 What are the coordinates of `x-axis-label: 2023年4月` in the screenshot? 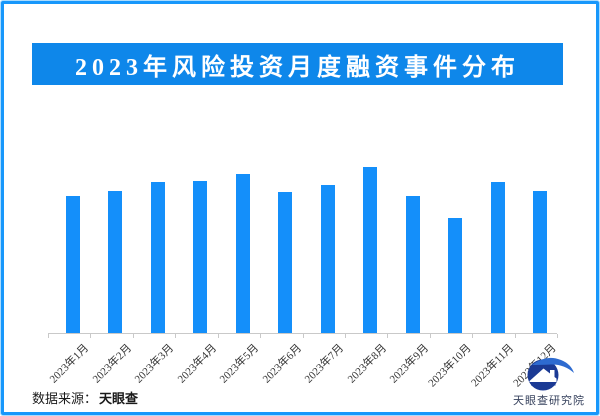 It's located at (197, 364).